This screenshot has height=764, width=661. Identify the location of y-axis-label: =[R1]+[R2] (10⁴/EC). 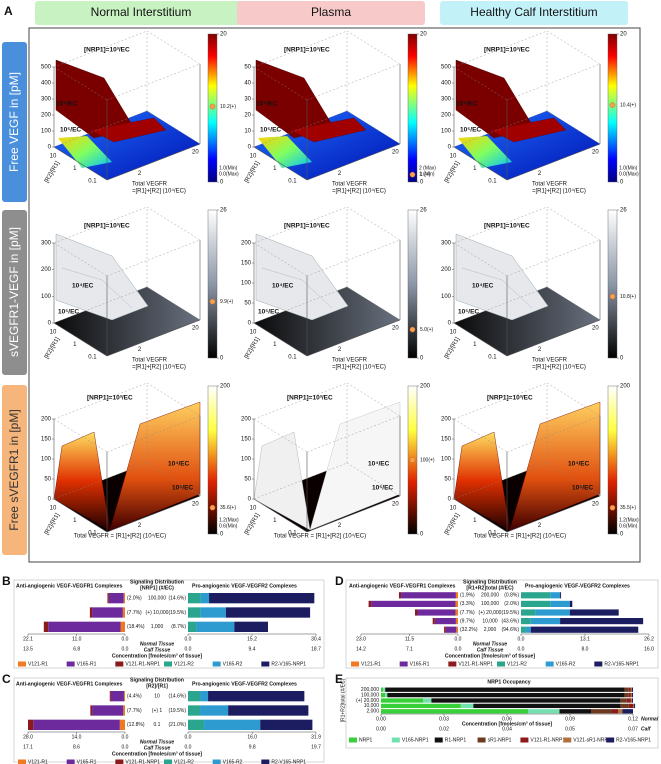
(359, 191).